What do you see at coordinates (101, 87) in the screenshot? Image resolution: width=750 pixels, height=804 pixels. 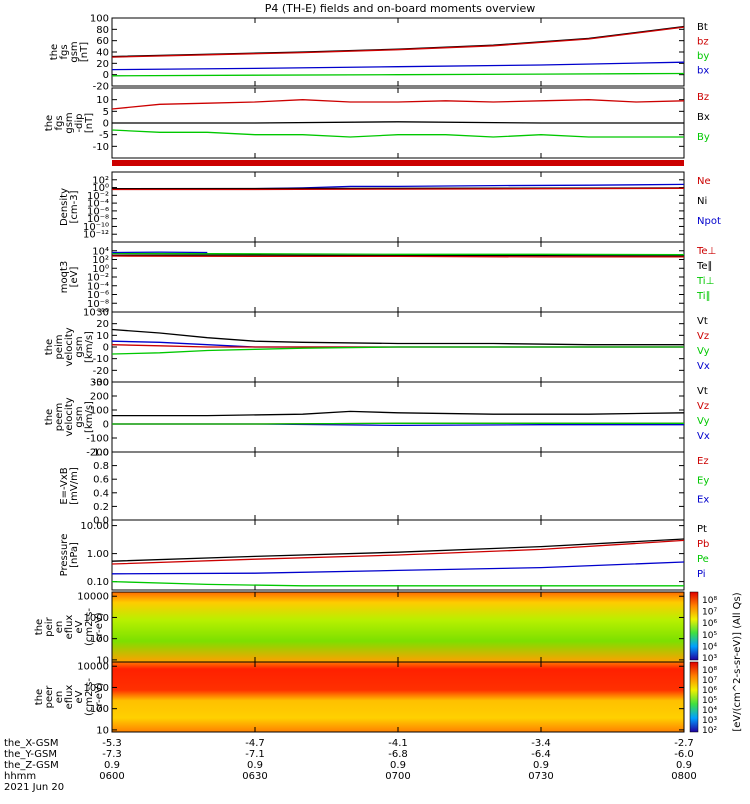 I see `ytick-label-fgs-gsm: -20` at bounding box center [101, 87].